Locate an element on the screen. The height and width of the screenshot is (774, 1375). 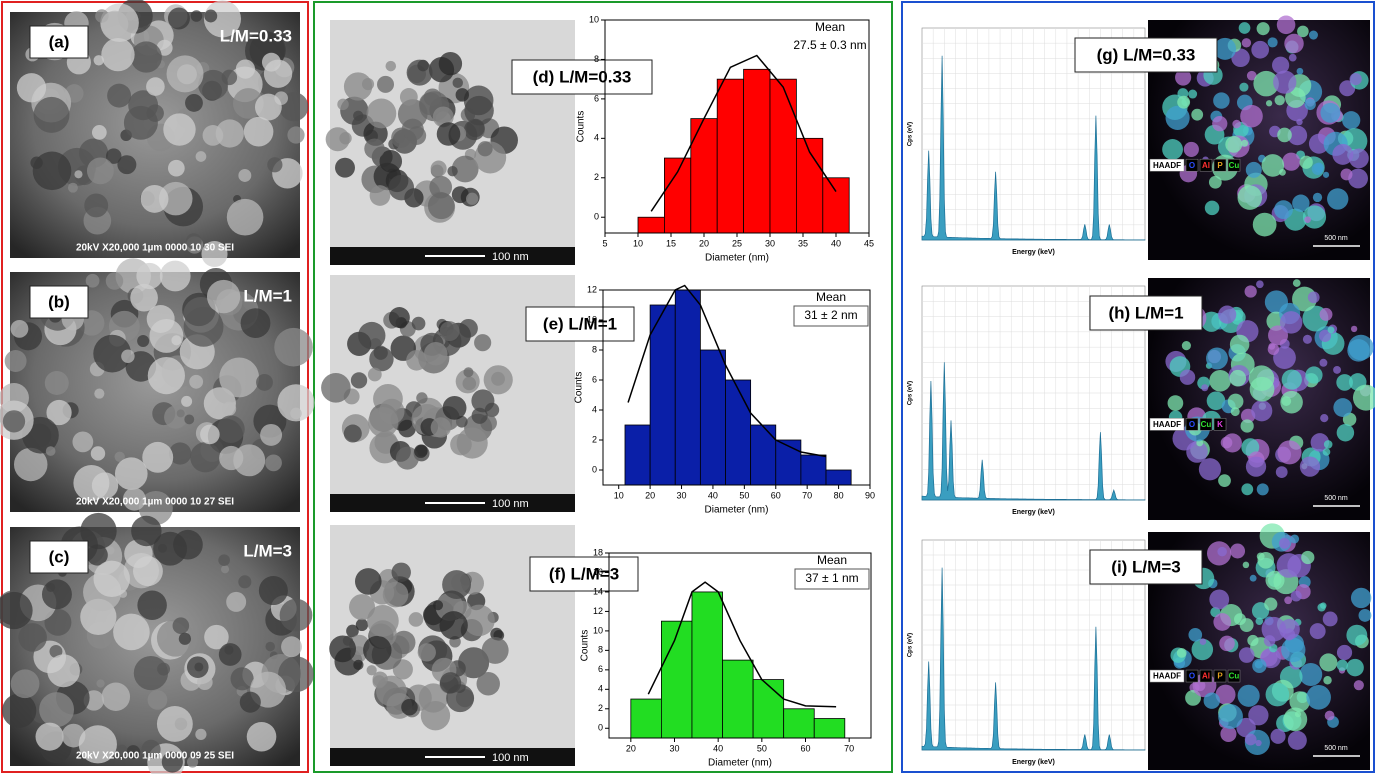
annotation-box is located at coordinates (832, 579).